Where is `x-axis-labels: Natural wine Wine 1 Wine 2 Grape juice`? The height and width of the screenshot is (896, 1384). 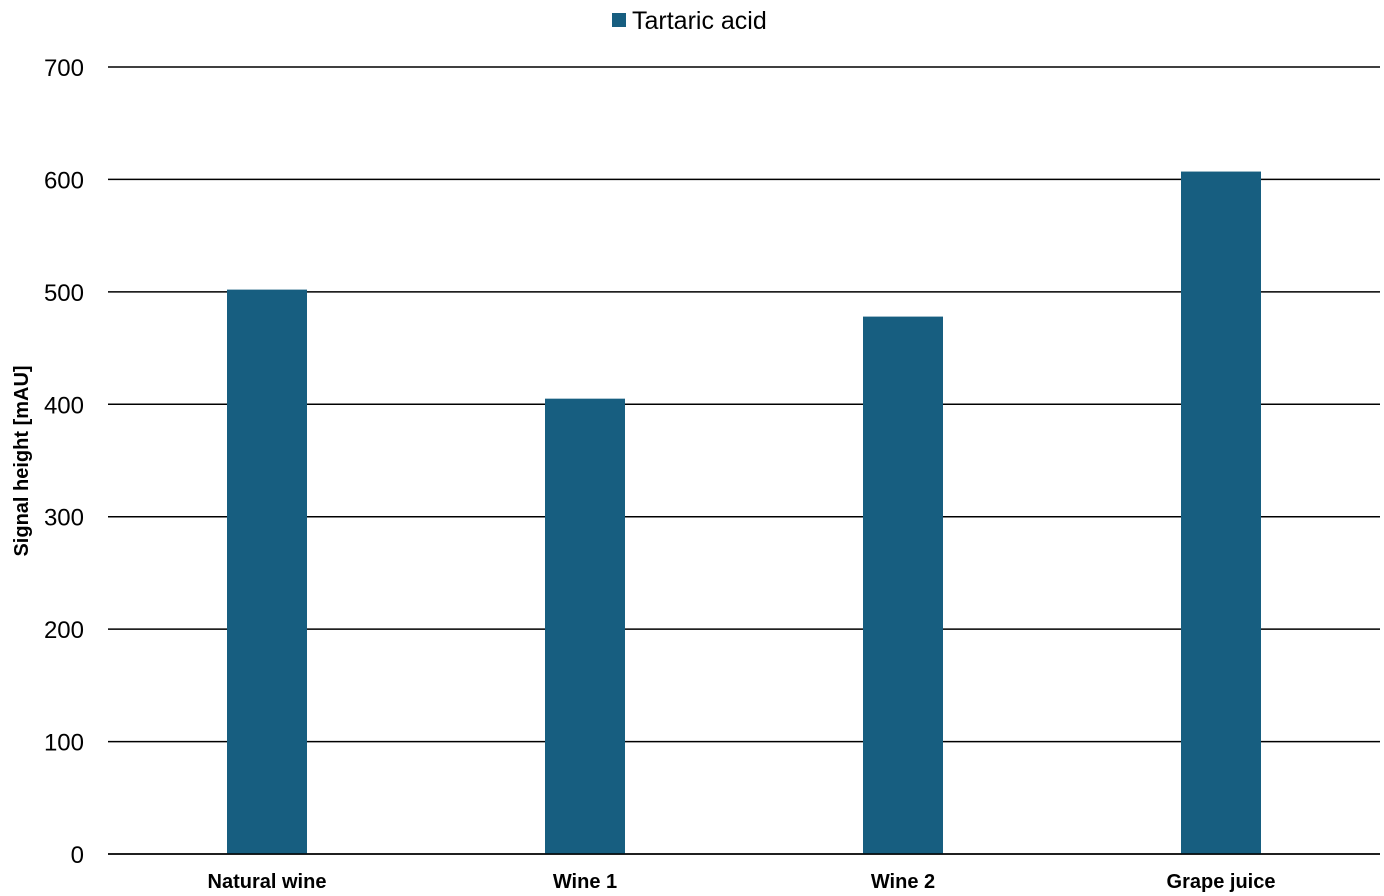
x-axis-labels: Natural wine Wine 1 Wine 2 Grape juice is located at coordinates (742, 882).